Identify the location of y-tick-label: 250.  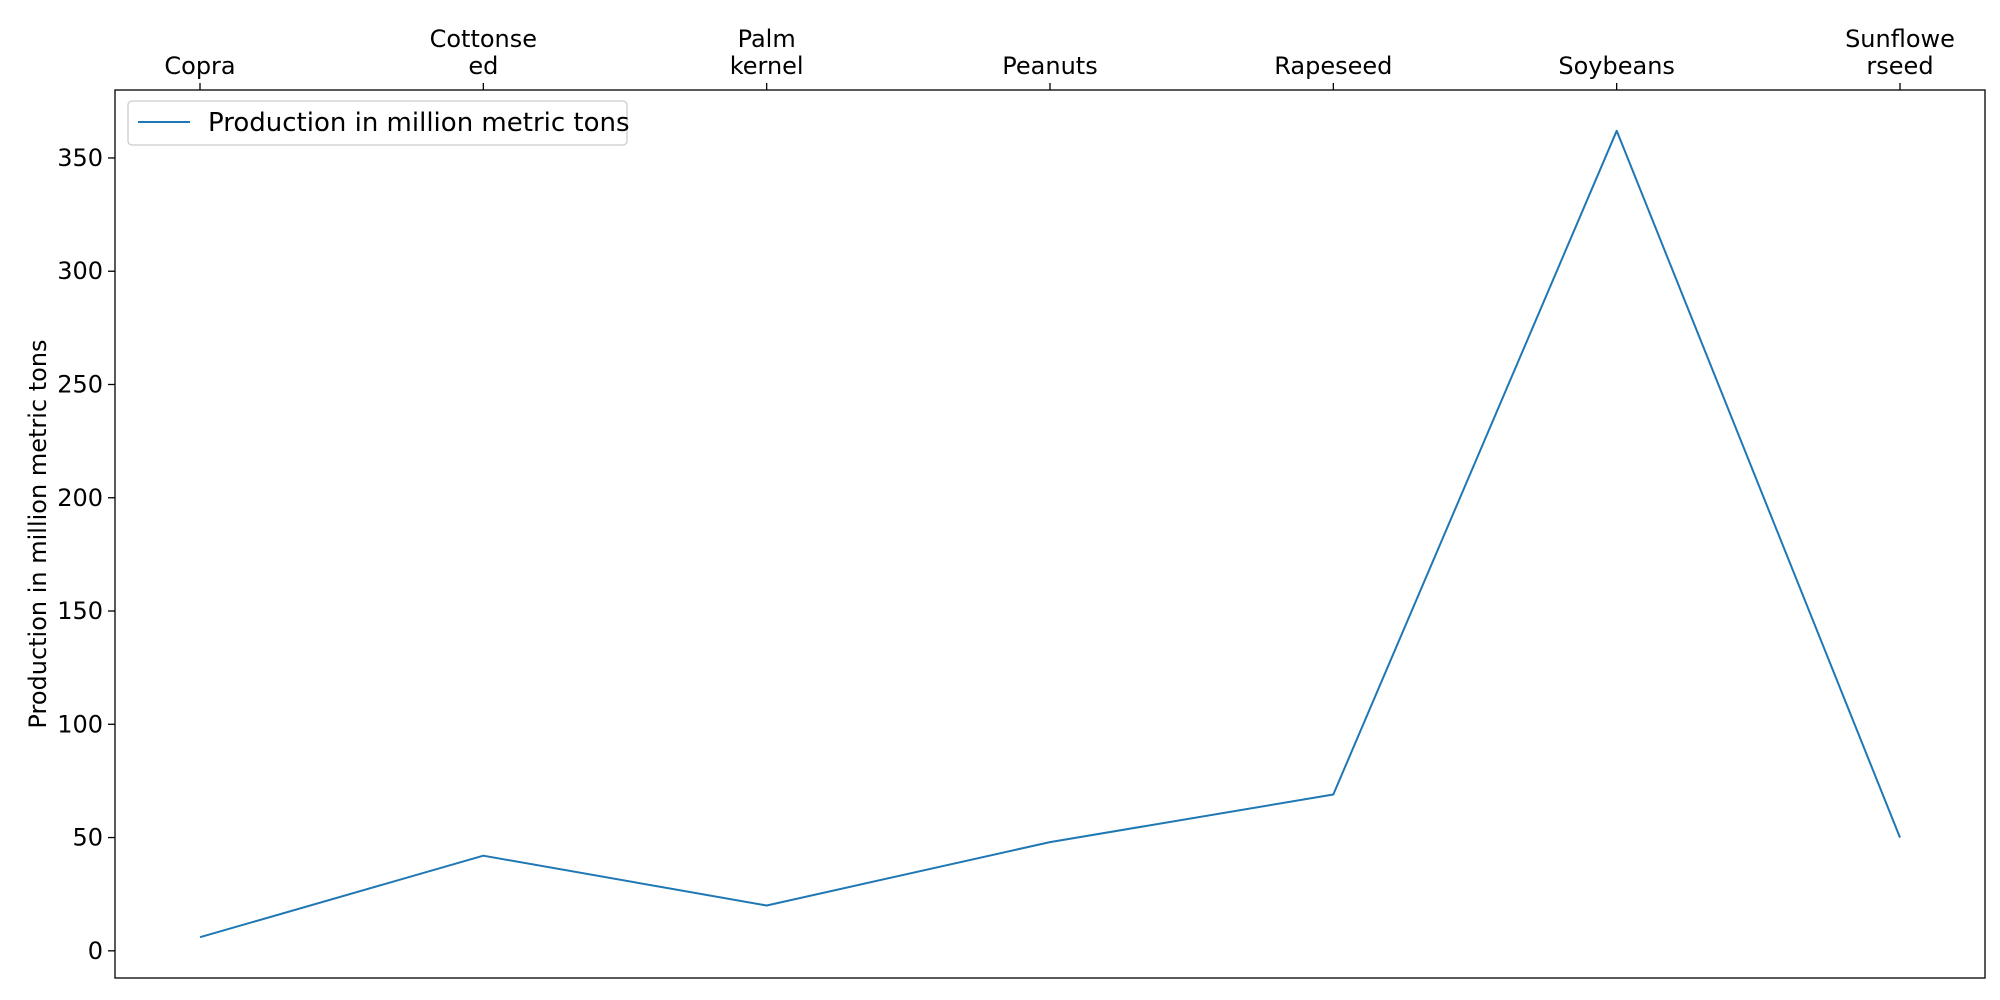
(80, 384).